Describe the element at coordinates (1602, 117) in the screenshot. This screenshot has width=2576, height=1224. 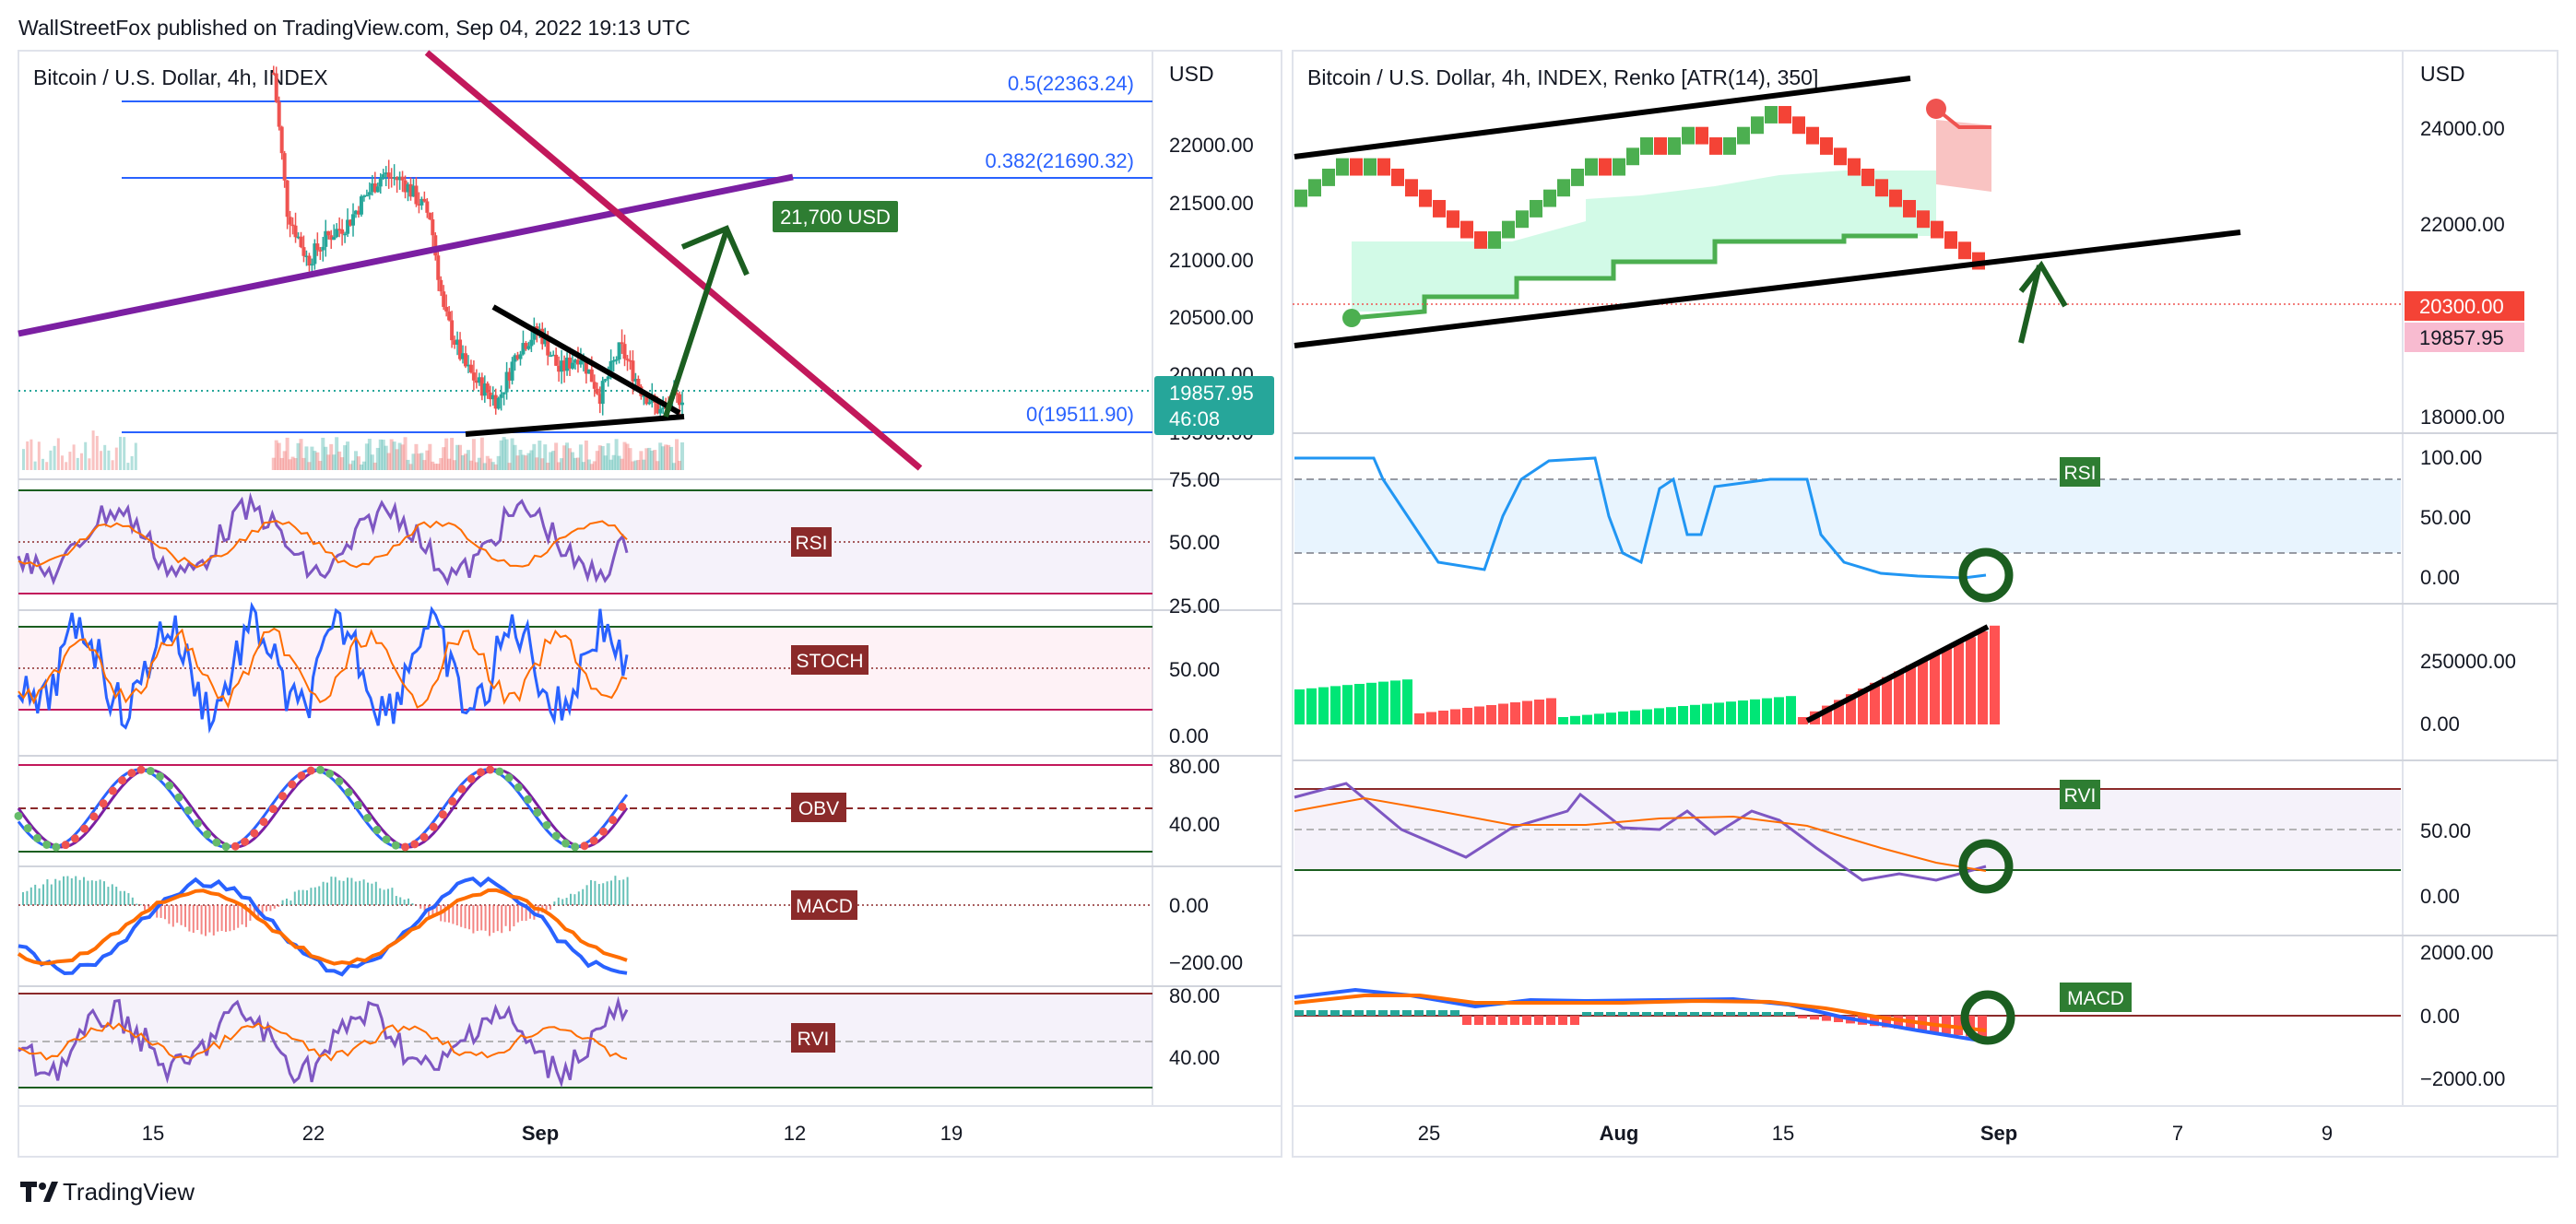
I see `upper-channel-line` at that location.